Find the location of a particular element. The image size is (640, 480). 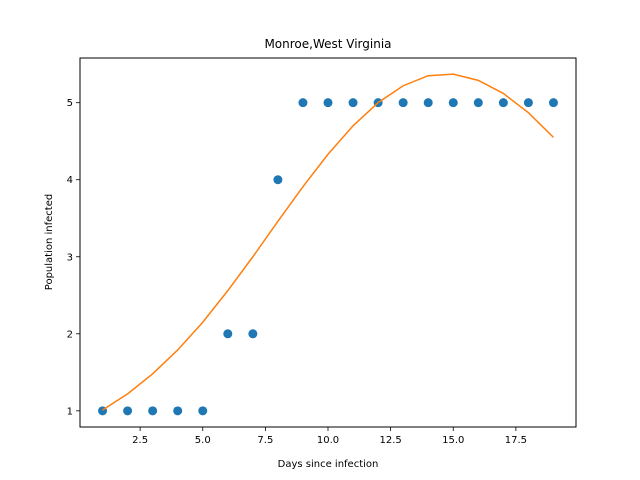

x-tick-label: 7.5 is located at coordinates (265, 440).